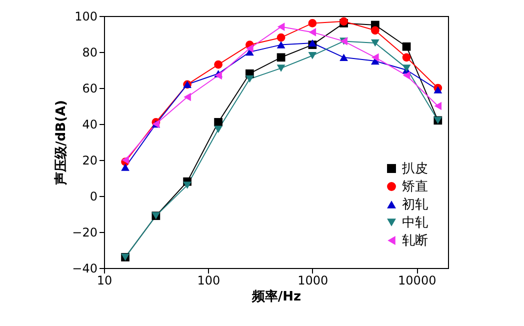 The height and width of the screenshot is (326, 524). What do you see at coordinates (313, 281) in the screenshot?
I see `x-tick-label: 1000` at bounding box center [313, 281].